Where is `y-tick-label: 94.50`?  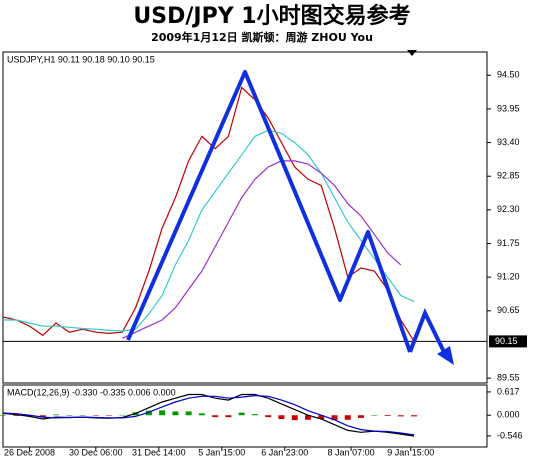 y-tick-label: 94.50 is located at coordinates (508, 75).